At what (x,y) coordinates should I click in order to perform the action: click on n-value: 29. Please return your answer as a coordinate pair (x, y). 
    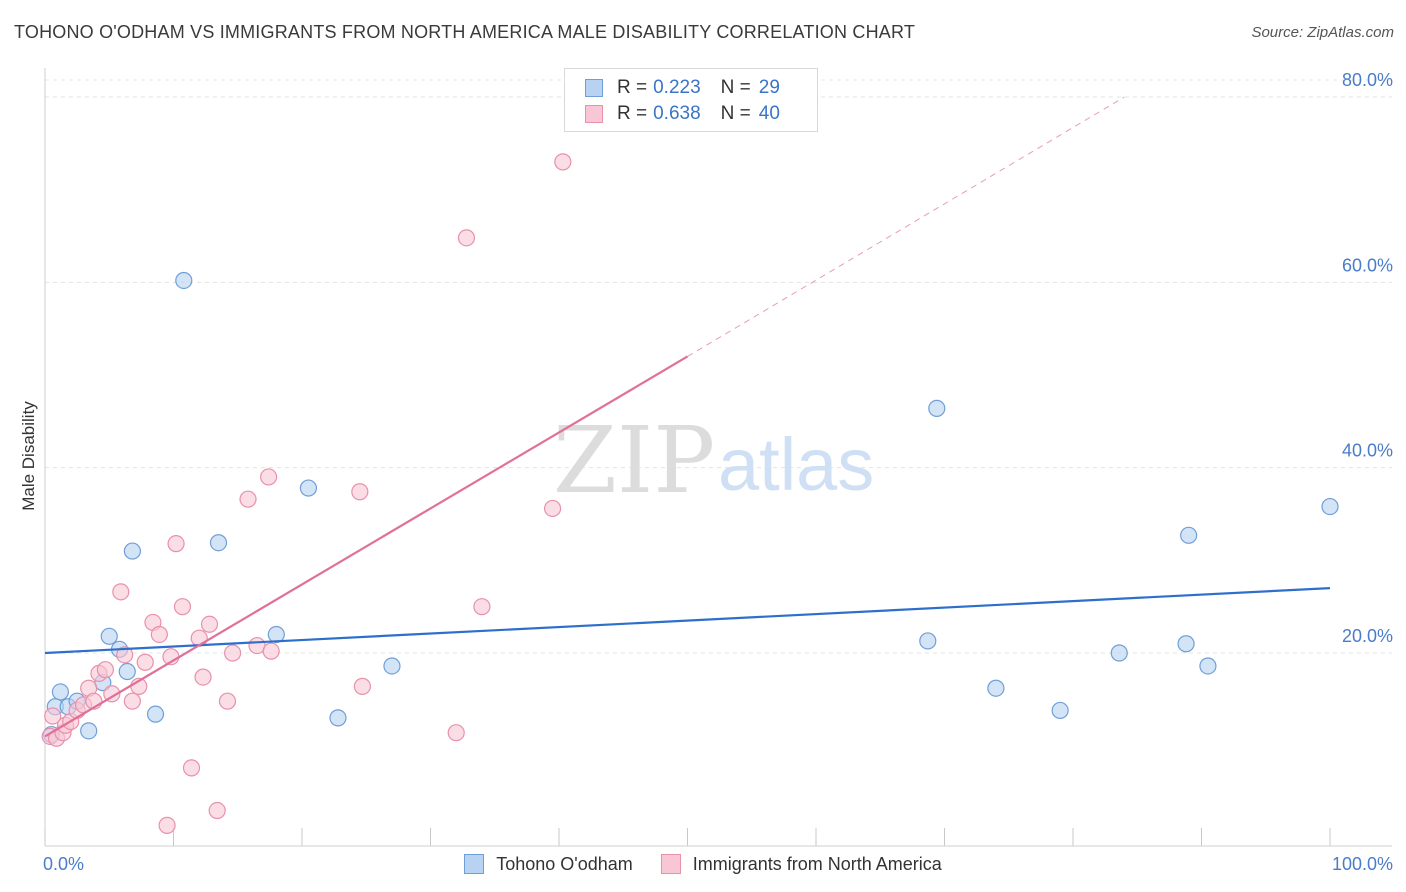
    Looking at the image, I should click on (769, 87).